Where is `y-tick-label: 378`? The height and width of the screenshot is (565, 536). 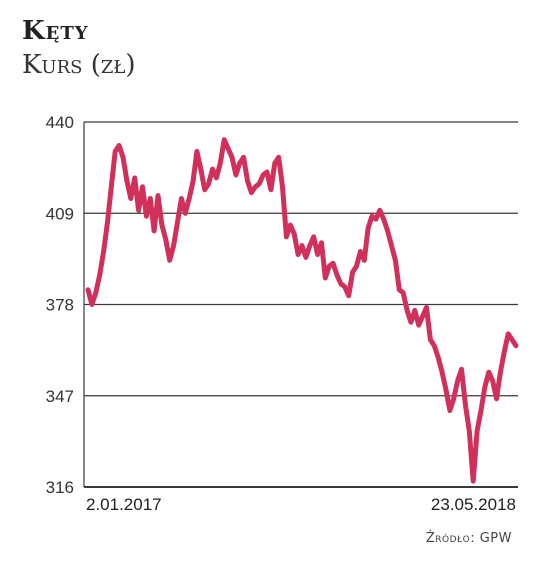
y-tick-label: 378 is located at coordinates (60, 305).